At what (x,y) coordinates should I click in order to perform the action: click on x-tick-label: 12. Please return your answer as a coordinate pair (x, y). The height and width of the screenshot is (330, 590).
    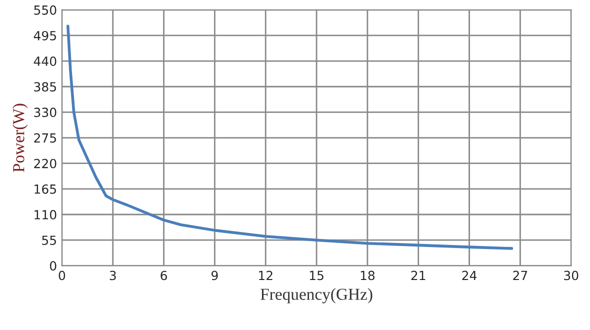
    Looking at the image, I should click on (265, 275).